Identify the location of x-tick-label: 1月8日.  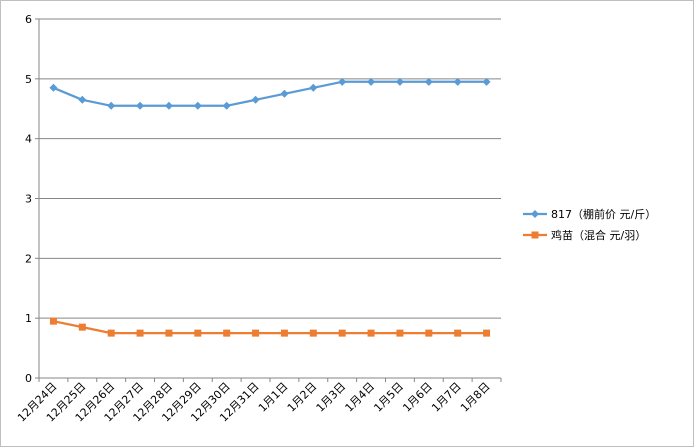
(475, 397).